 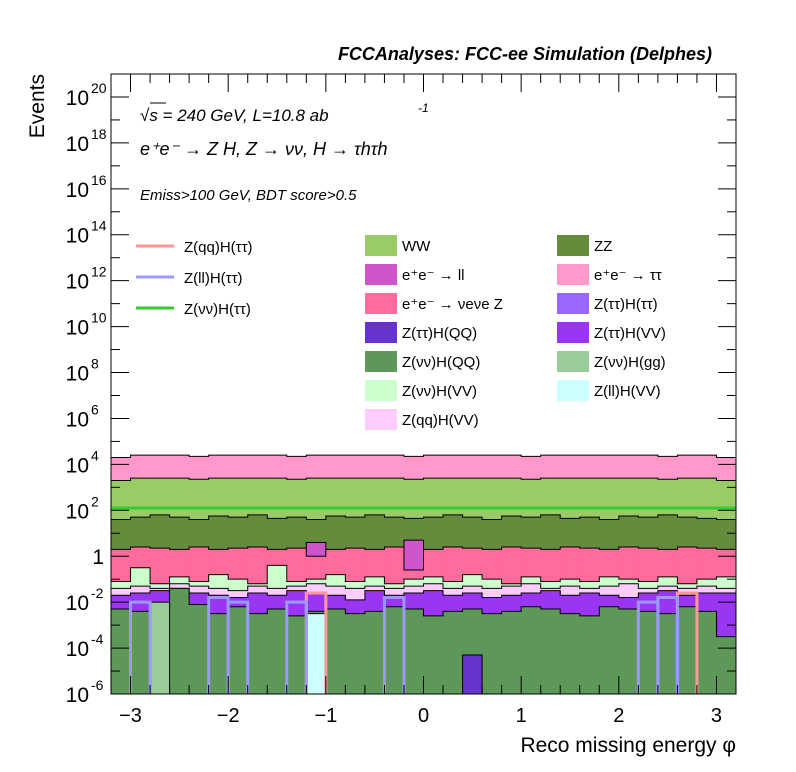 I want to click on legend-label: Z(ττ)H(QQ), so click(x=439, y=333).